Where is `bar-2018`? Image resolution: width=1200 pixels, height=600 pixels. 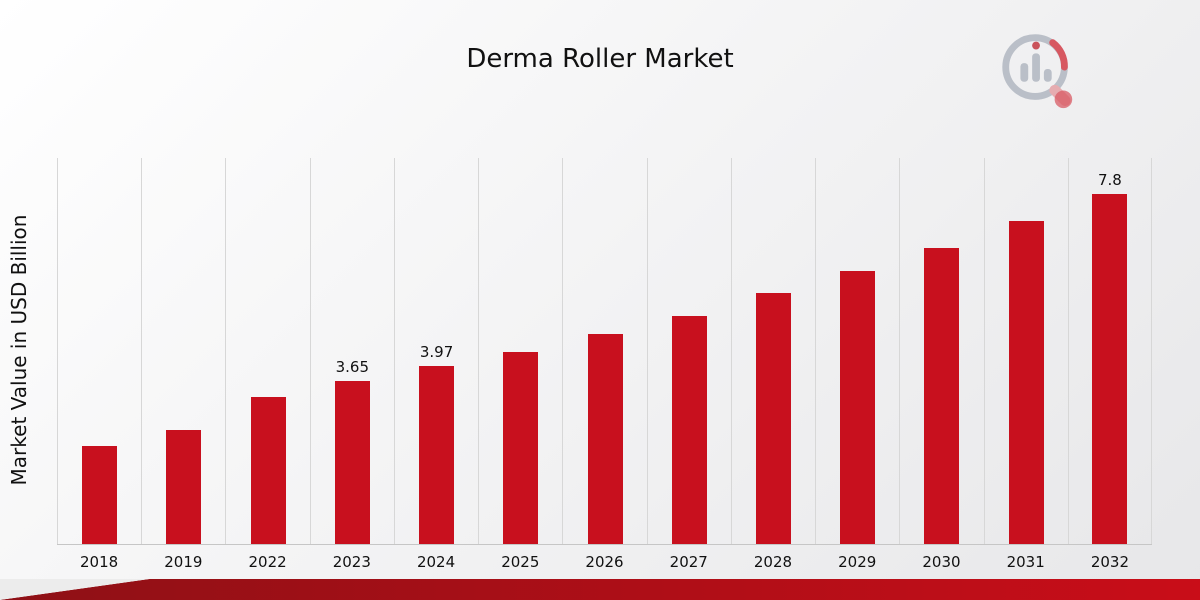 bar-2018 is located at coordinates (100, 495).